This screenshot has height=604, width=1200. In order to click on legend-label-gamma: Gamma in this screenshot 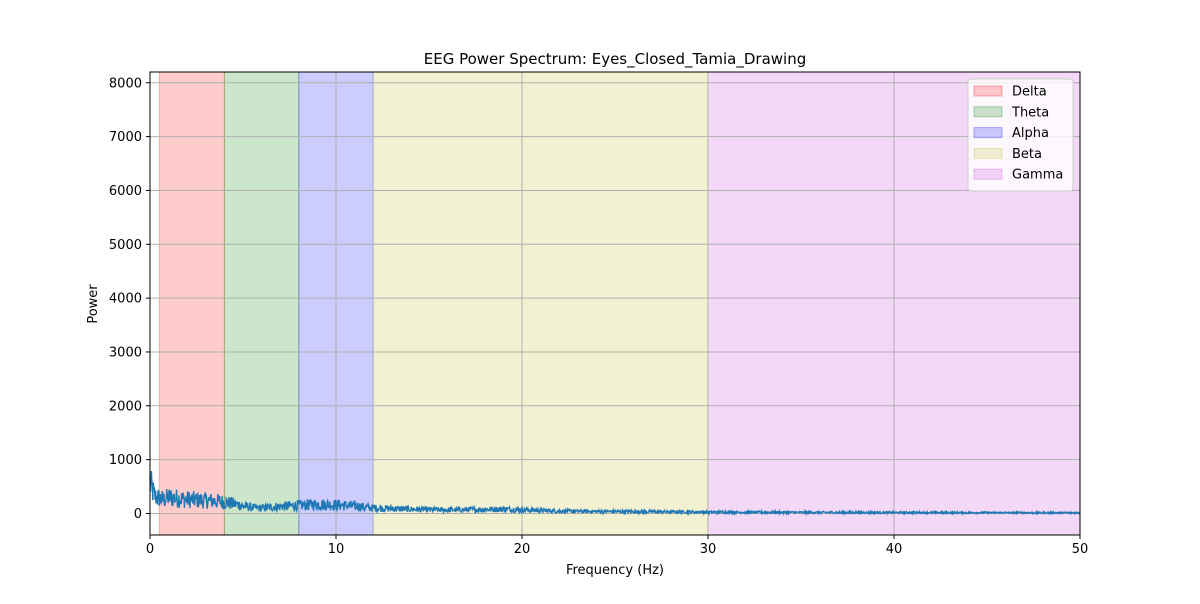, I will do `click(1037, 175)`.